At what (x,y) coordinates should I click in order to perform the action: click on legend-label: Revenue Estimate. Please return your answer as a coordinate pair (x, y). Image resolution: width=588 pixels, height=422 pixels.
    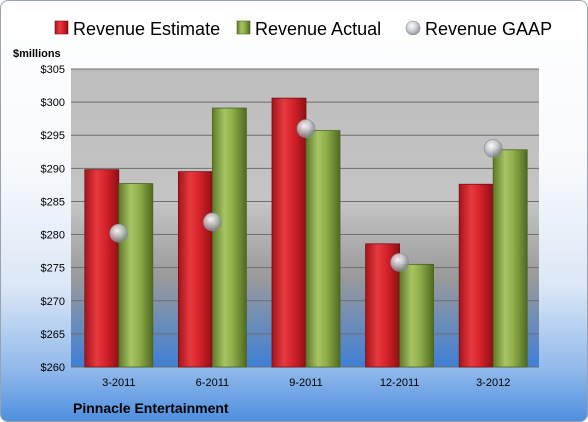
    Looking at the image, I should click on (146, 29).